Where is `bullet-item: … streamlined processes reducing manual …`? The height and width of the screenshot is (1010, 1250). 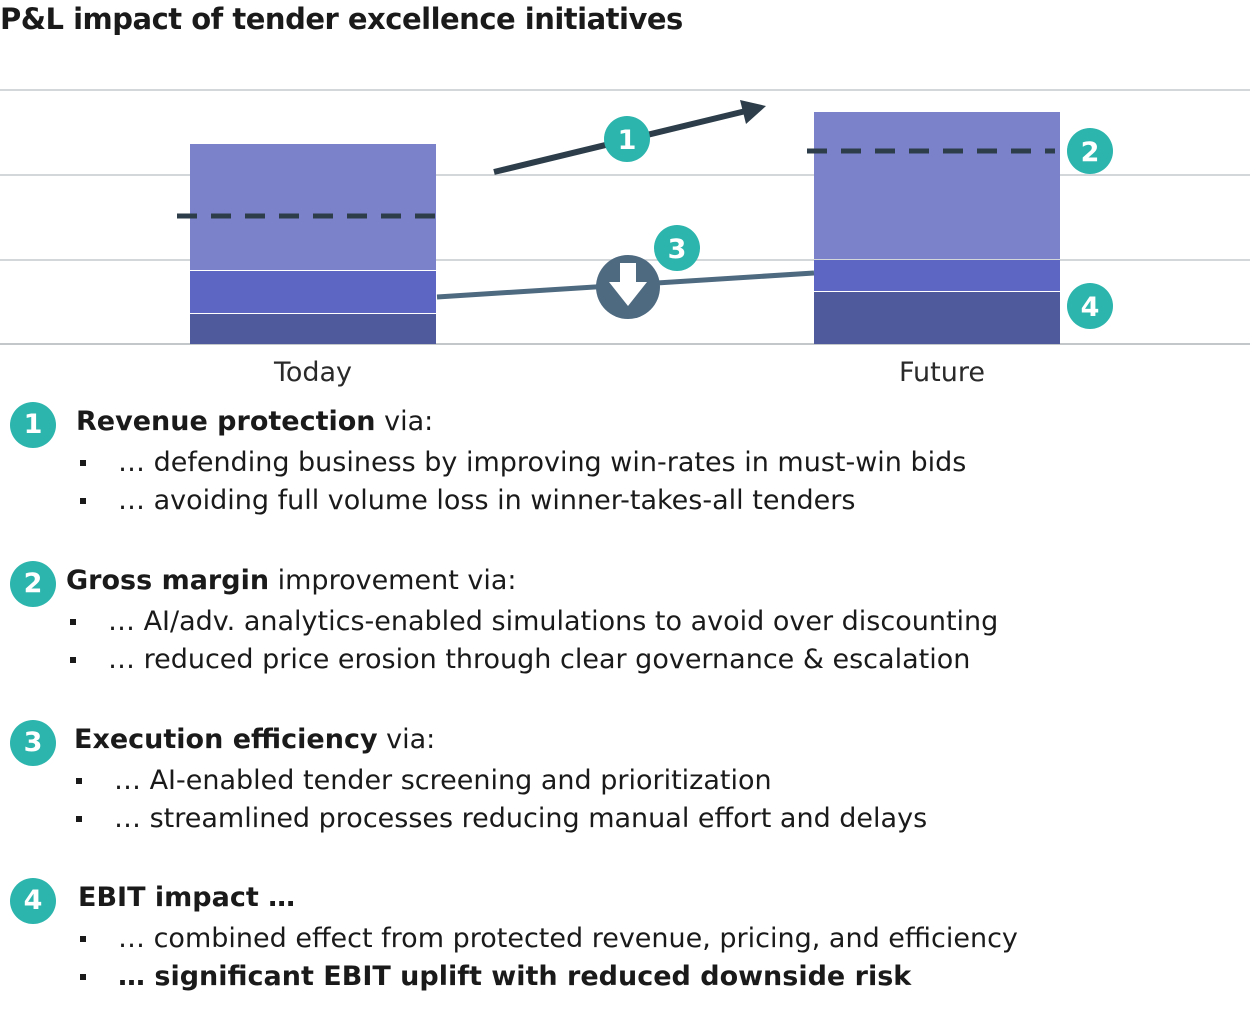
bullet-item: … streamlined processes reducing manual … is located at coordinates (501, 819).